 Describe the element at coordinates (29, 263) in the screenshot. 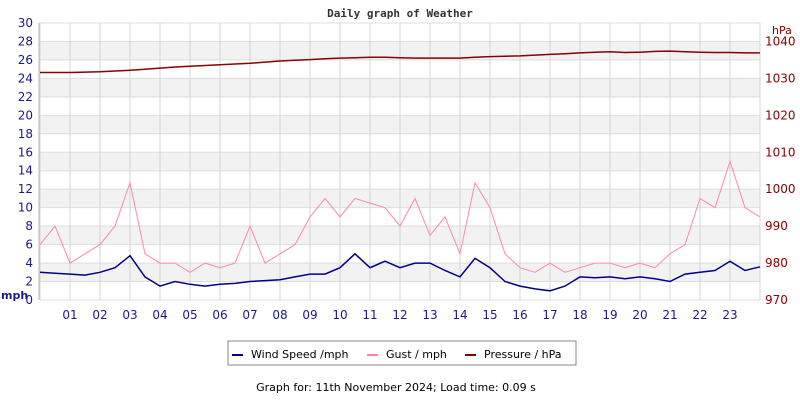

I see `left-tick-label: 4` at that location.